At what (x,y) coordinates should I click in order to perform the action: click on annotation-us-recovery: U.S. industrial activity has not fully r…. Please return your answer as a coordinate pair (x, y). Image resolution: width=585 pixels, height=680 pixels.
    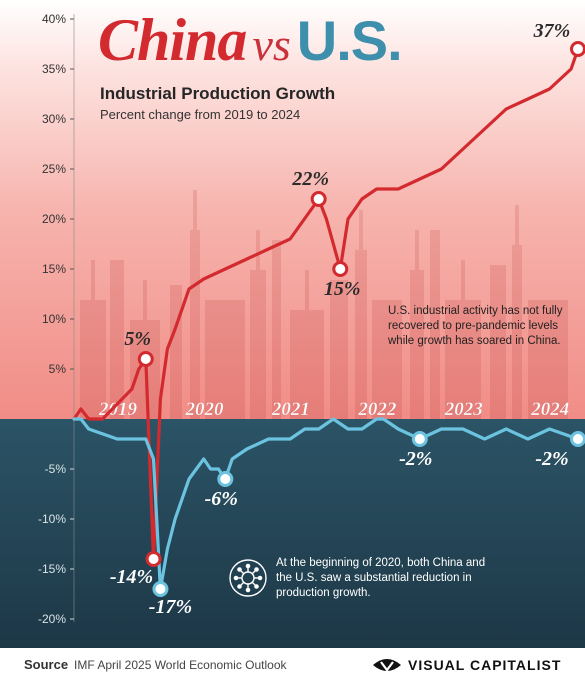
    Looking at the image, I should click on (475, 326).